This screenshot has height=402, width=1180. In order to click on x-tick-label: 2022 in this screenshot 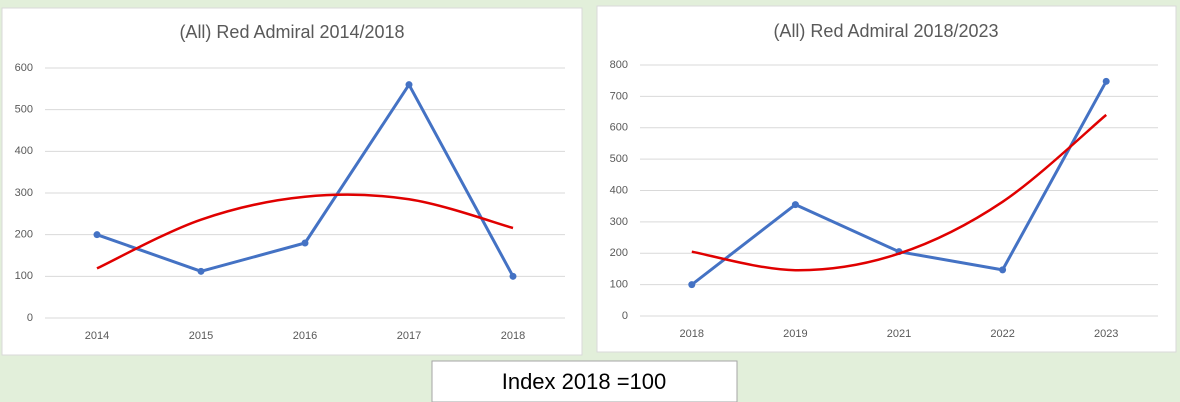, I will do `click(1002, 334)`.